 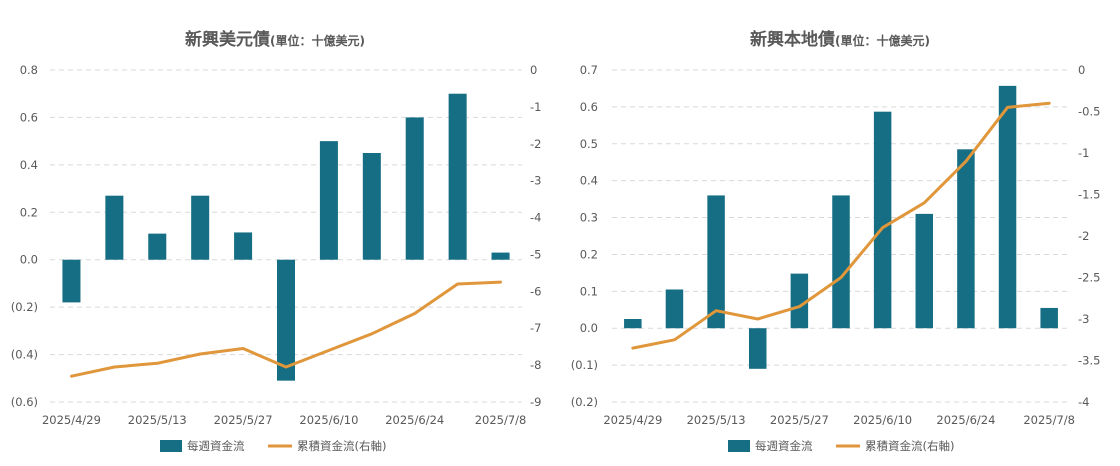 I want to click on y-left-tick-label: 0.5, so click(x=589, y=144).